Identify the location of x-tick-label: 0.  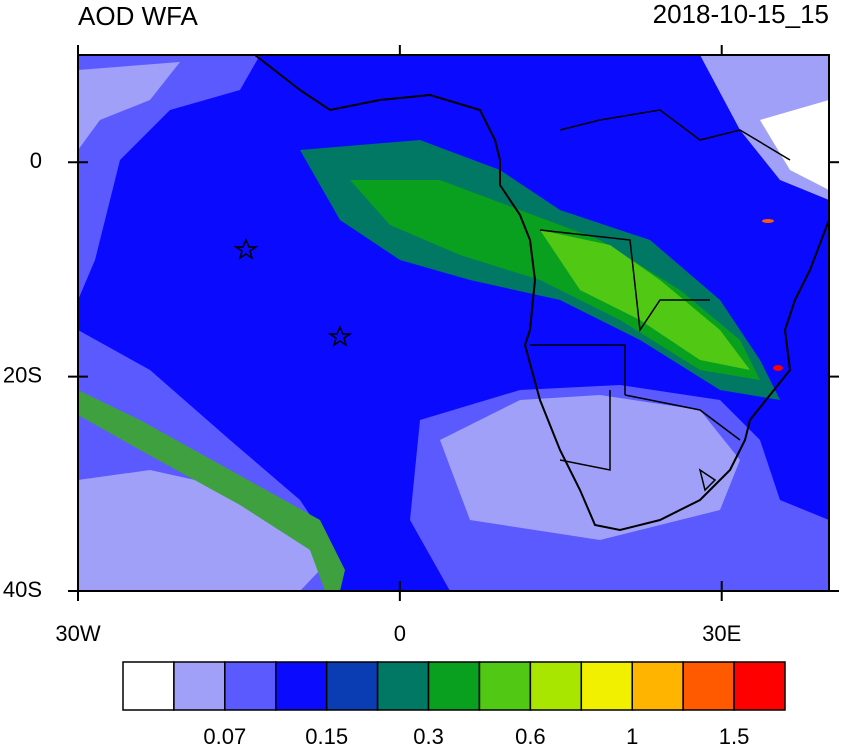
(400, 633).